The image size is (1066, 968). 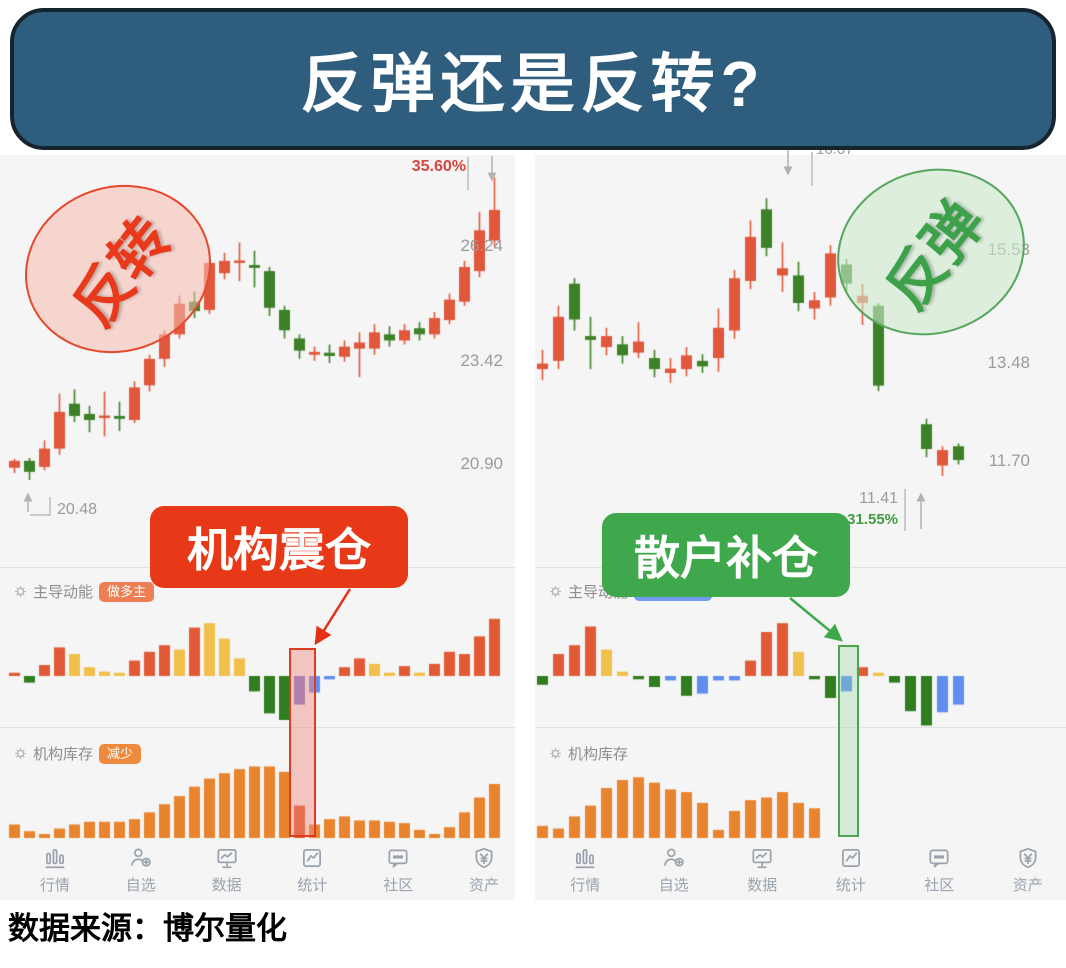 I want to click on callout-label: 机构震仓, so click(x=279, y=550).